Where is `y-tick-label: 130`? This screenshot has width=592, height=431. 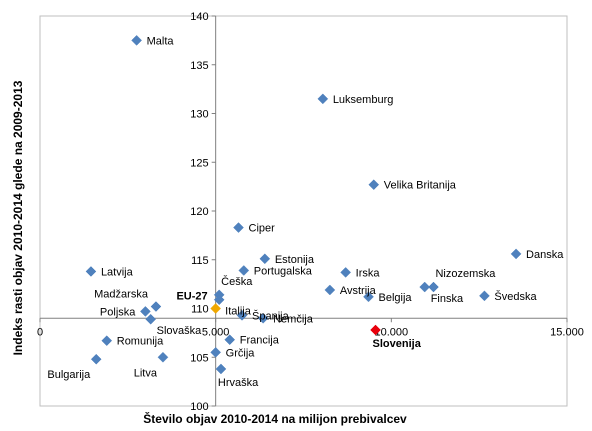 y-tick-label: 130 is located at coordinates (199, 115).